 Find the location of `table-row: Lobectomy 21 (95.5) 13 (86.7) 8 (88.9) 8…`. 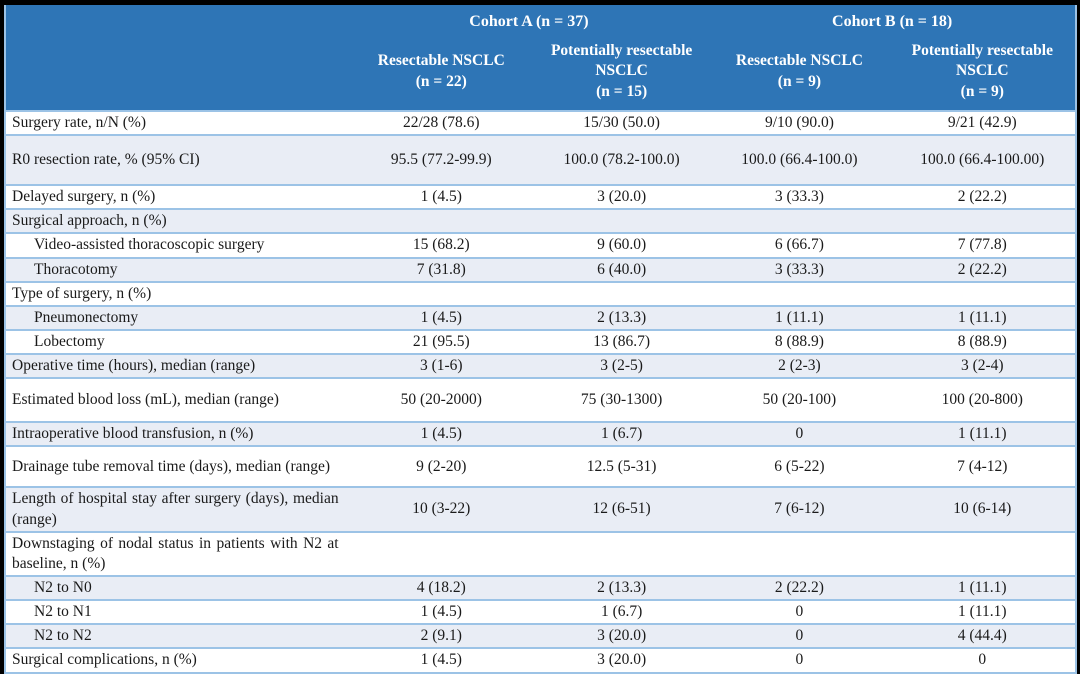

table-row: Lobectomy 21 (95.5) 13 (86.7) 8 (88.9) 8… is located at coordinates (540, 342).